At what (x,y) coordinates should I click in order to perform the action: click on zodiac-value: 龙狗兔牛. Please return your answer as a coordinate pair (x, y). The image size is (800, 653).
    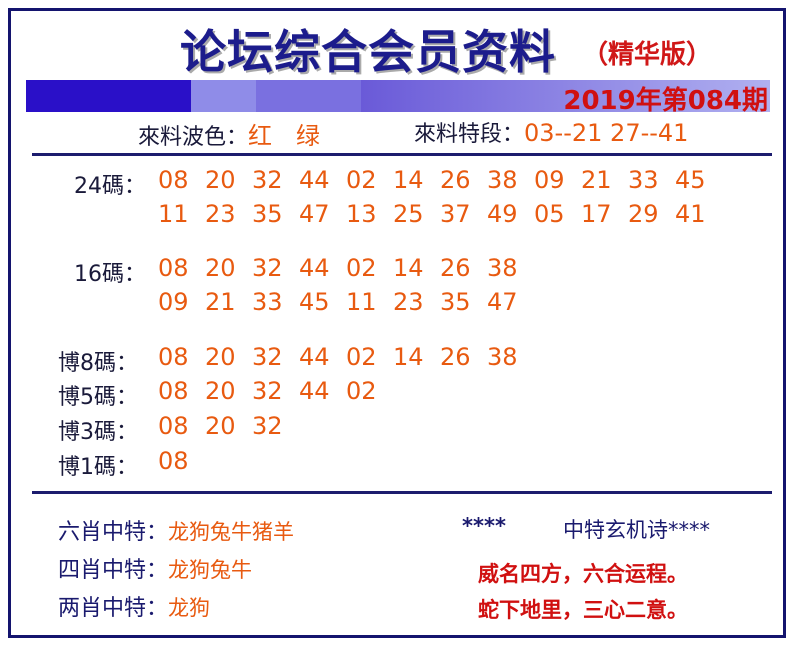
    Looking at the image, I should click on (210, 570).